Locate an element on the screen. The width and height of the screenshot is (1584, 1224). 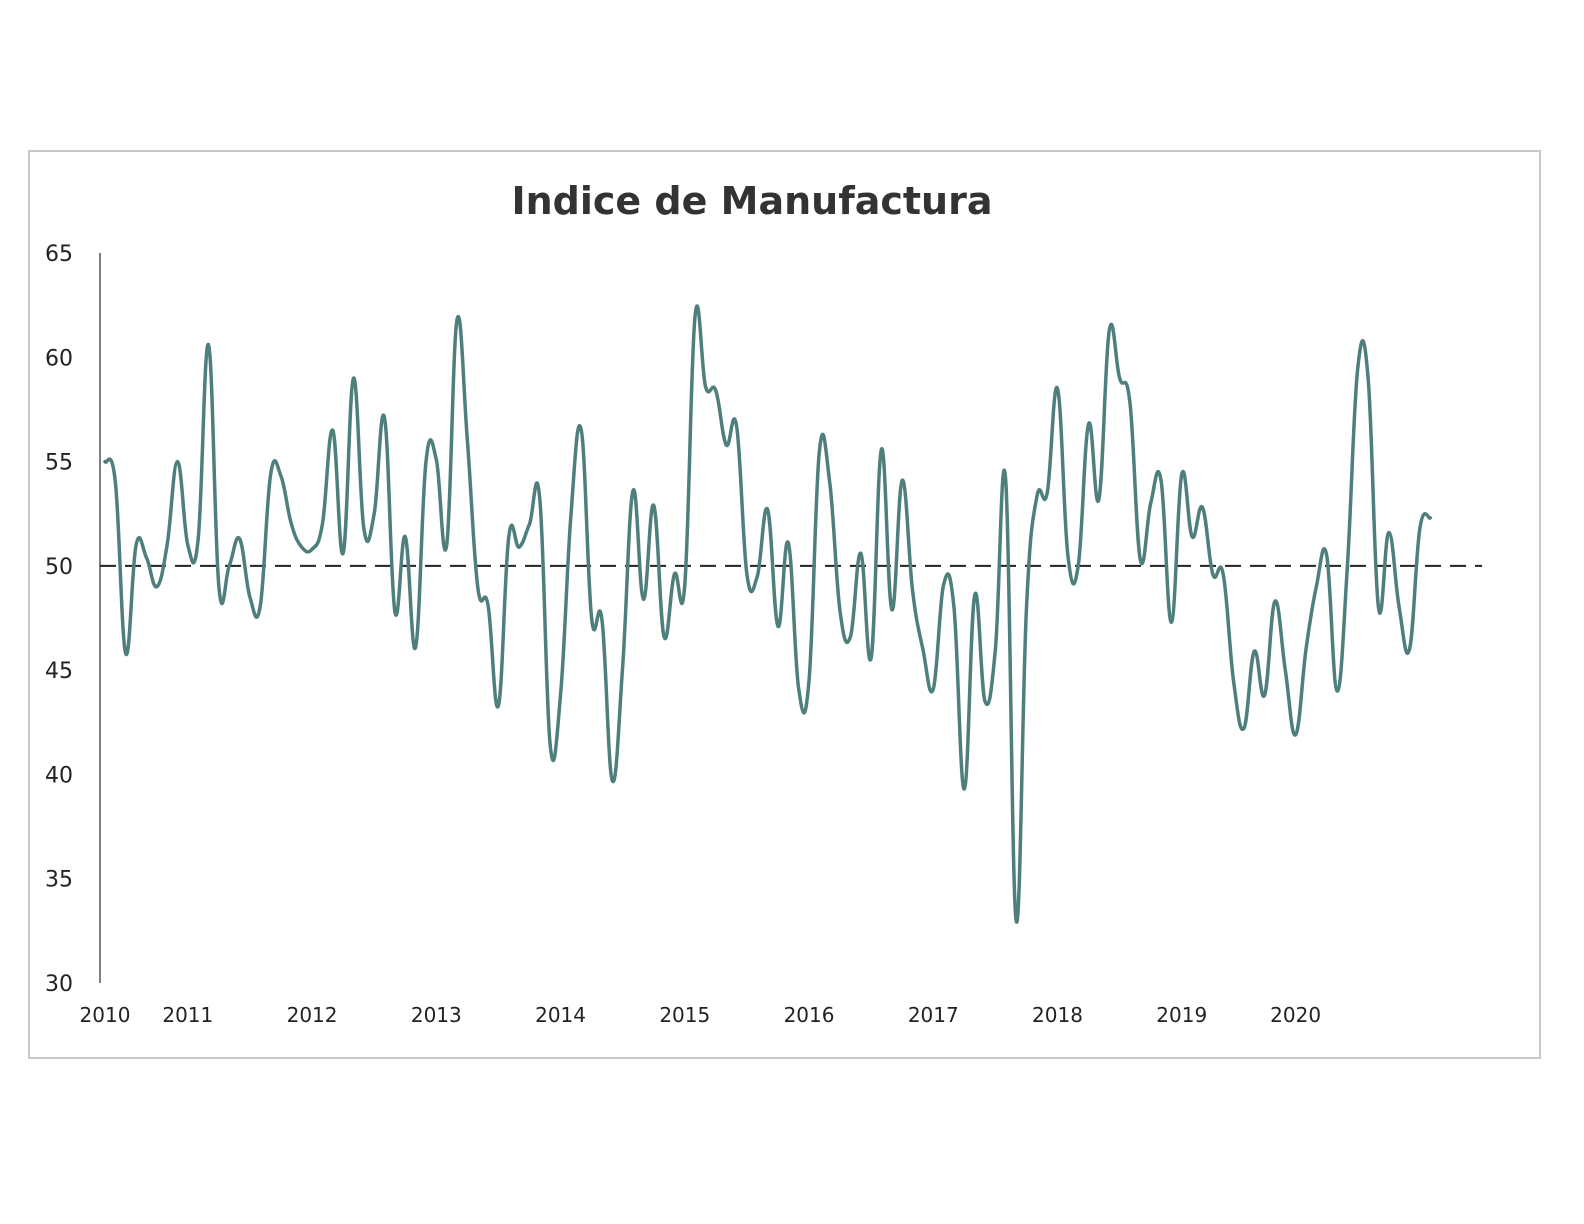
y-tick-label-35: 35 is located at coordinates (59, 880).